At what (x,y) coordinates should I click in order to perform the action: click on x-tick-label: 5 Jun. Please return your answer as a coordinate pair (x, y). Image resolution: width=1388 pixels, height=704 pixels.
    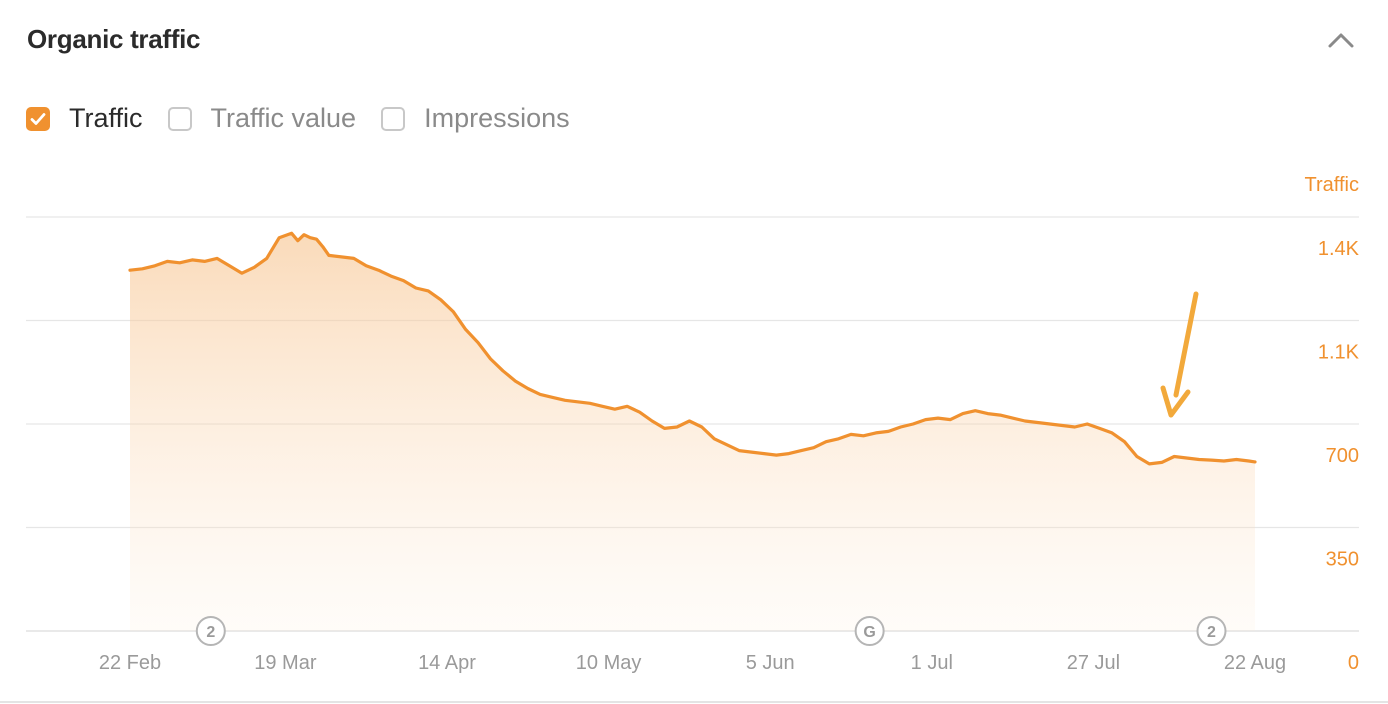
    Looking at the image, I should click on (770, 663).